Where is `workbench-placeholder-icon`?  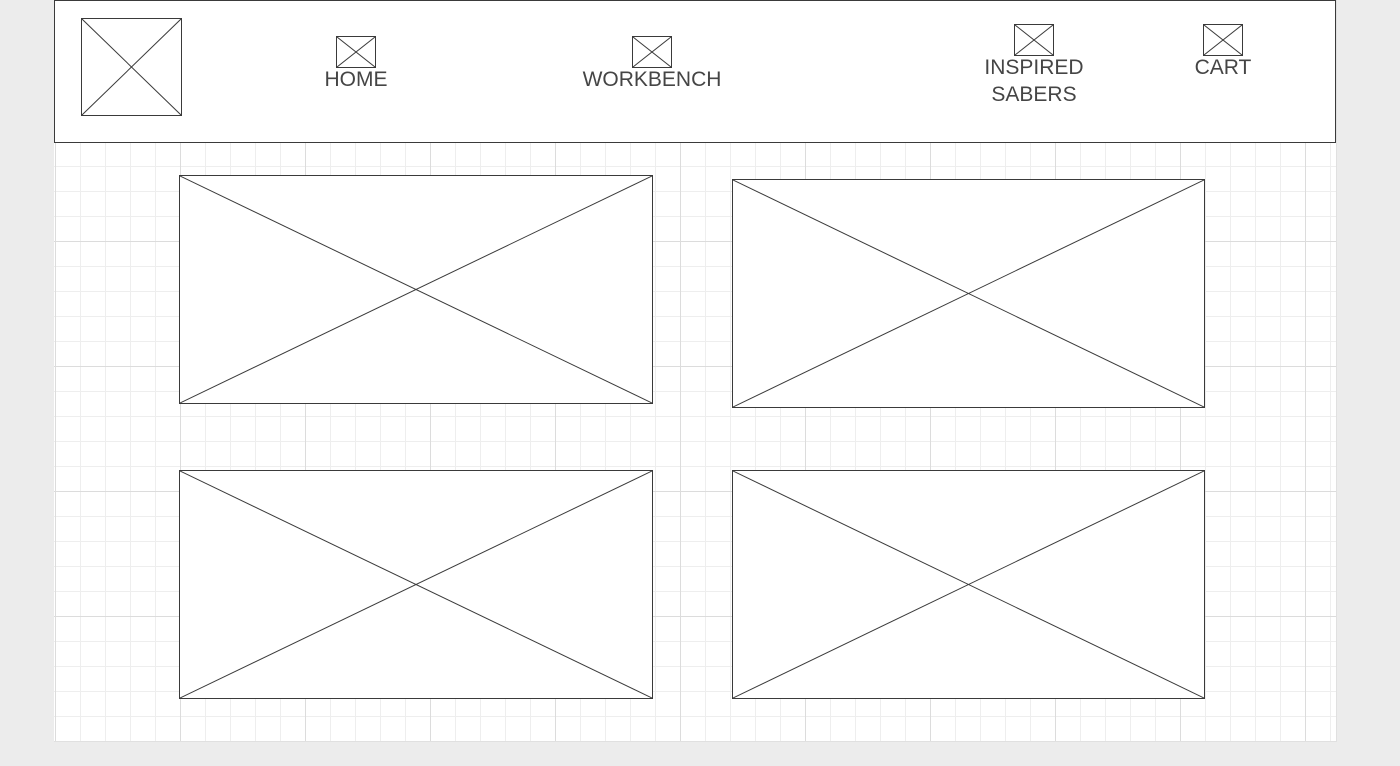 workbench-placeholder-icon is located at coordinates (652, 52).